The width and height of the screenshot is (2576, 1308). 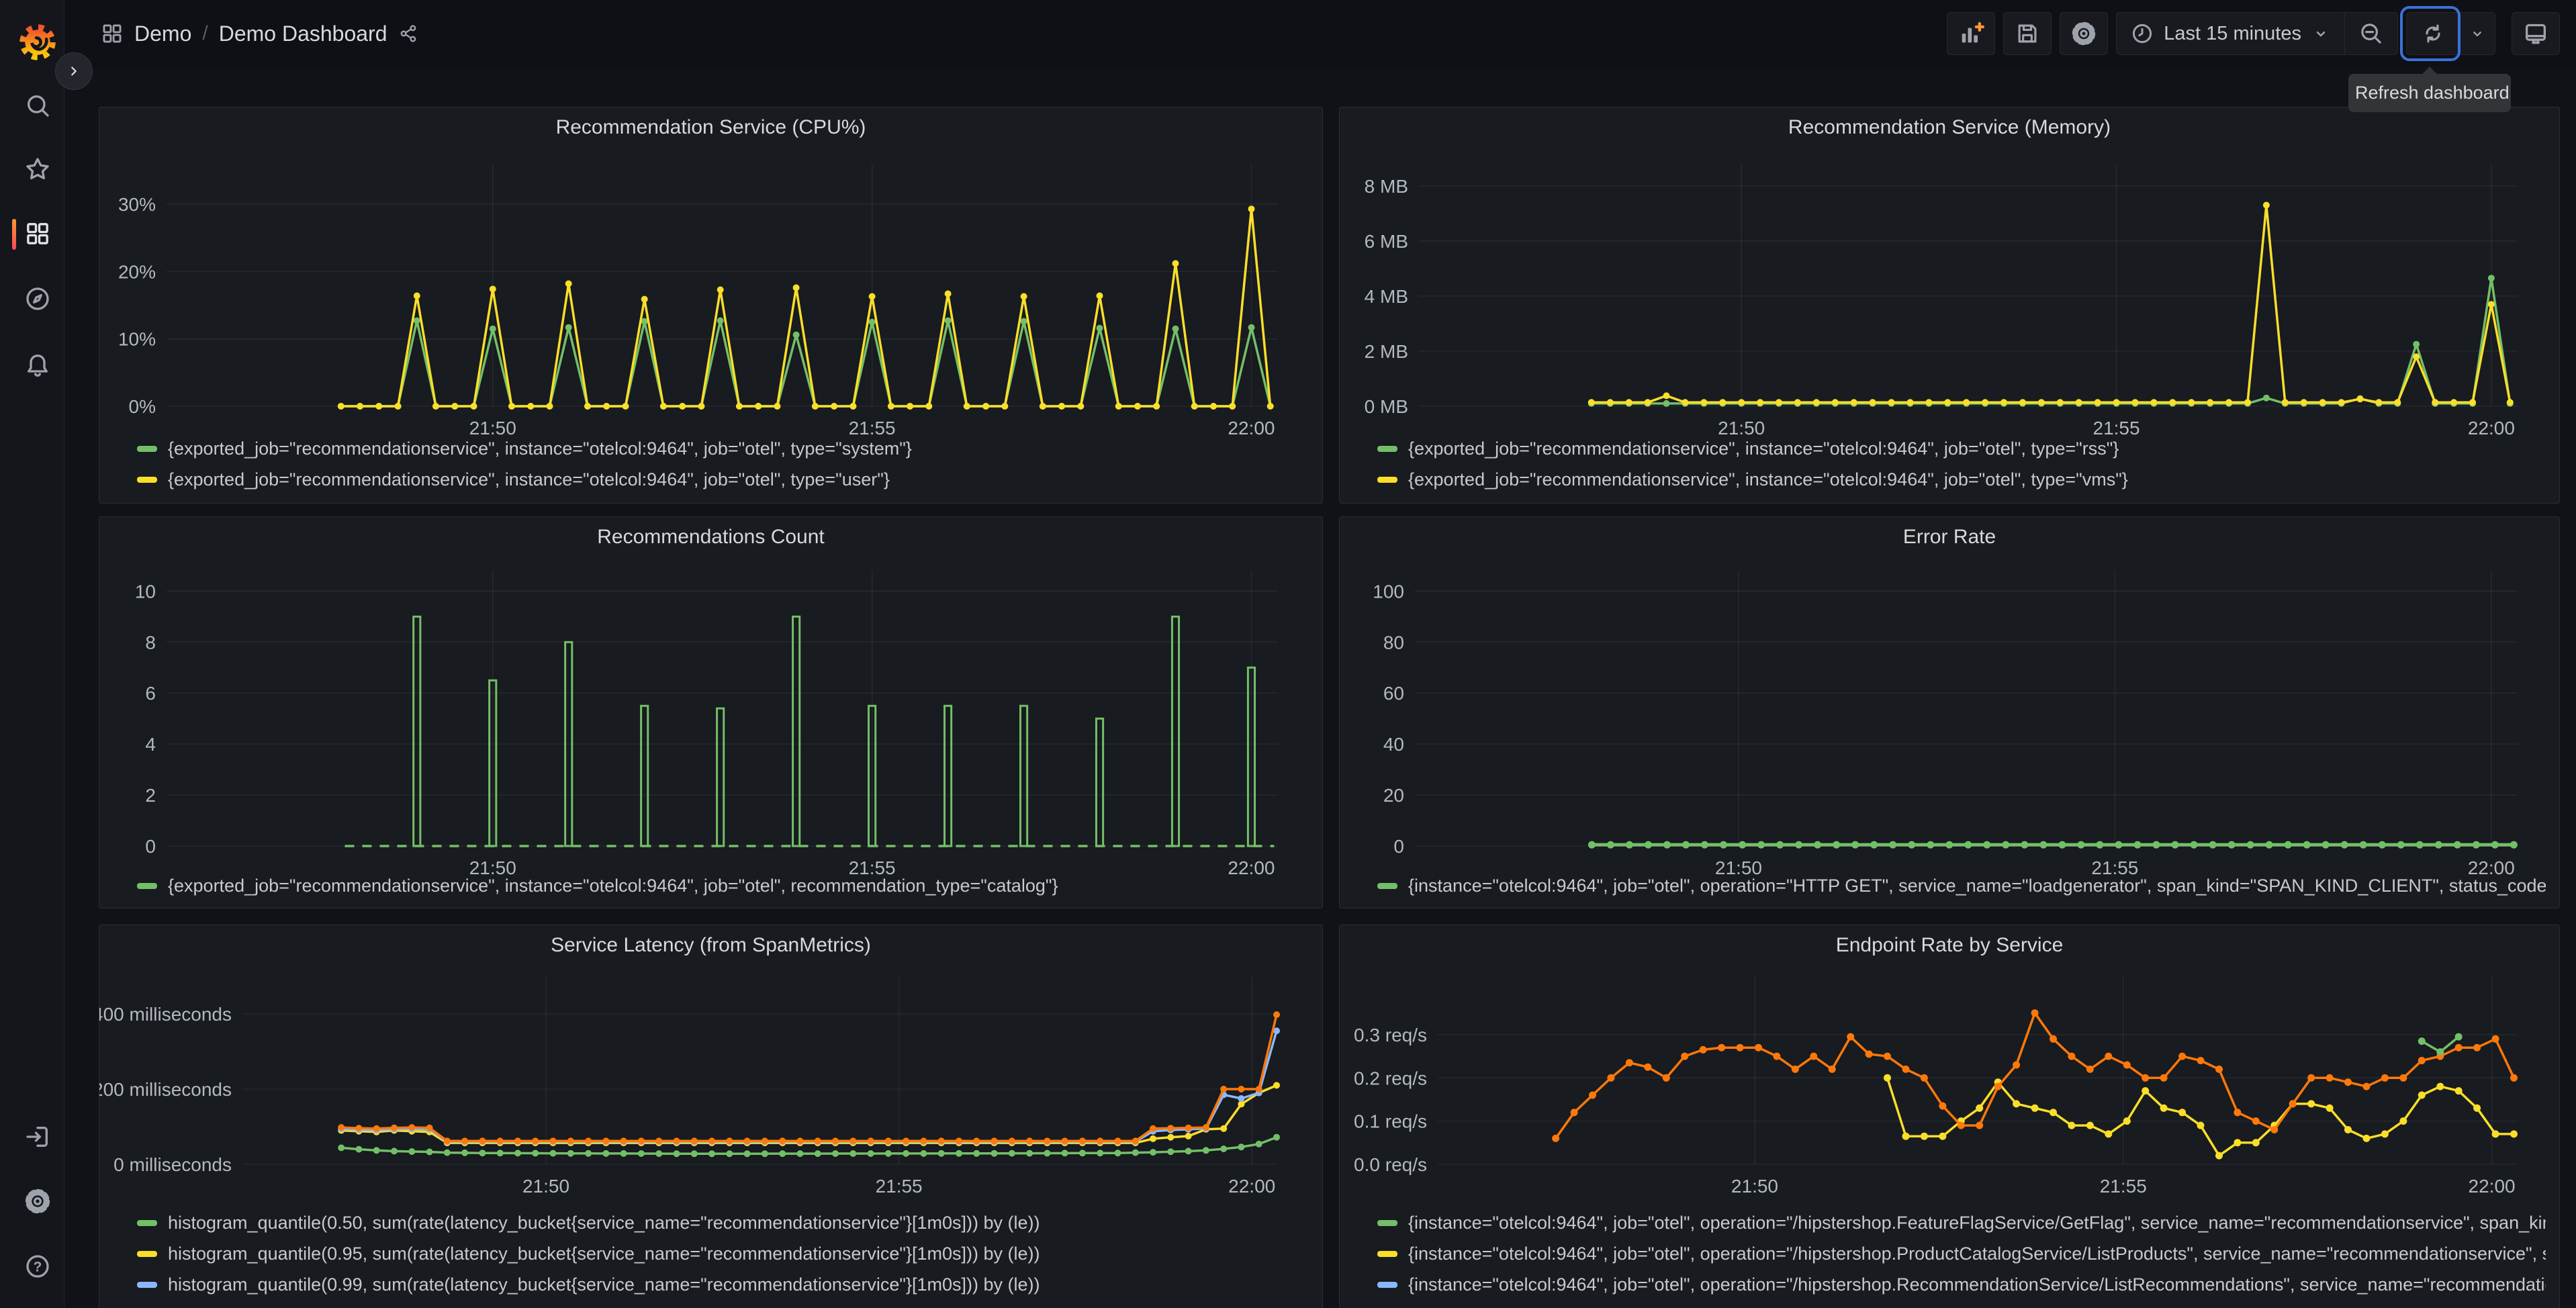 I want to click on settings-gear-icon, so click(x=37, y=1201).